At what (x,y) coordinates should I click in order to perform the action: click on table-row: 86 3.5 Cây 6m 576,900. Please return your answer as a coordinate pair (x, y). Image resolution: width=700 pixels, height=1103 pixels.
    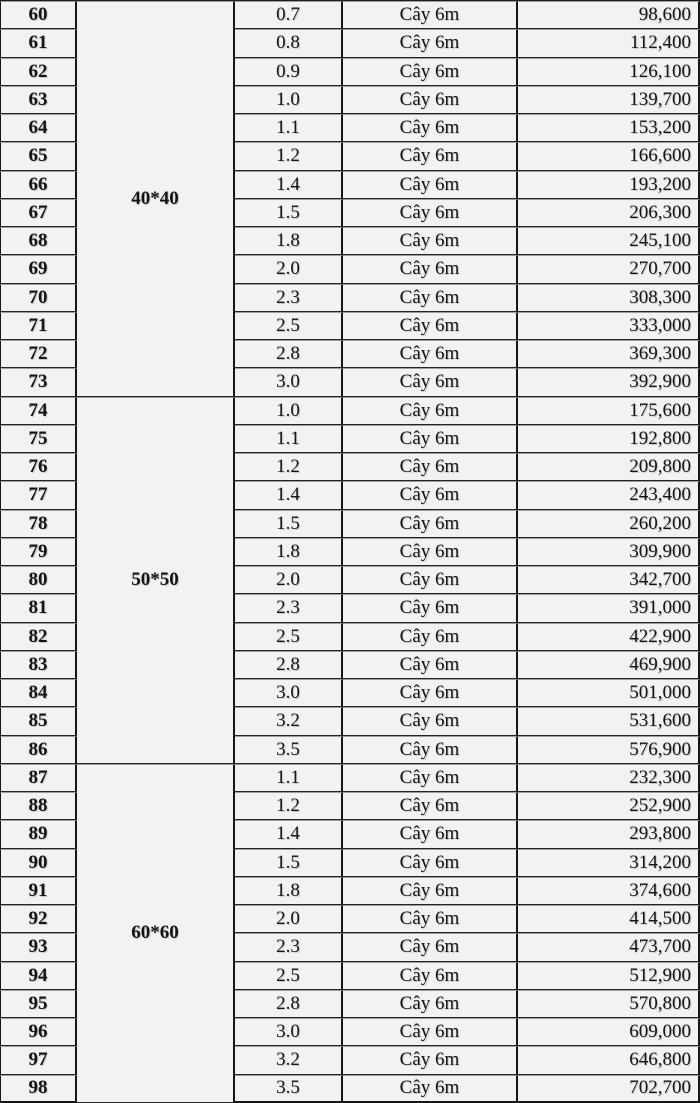
    Looking at the image, I should click on (350, 749).